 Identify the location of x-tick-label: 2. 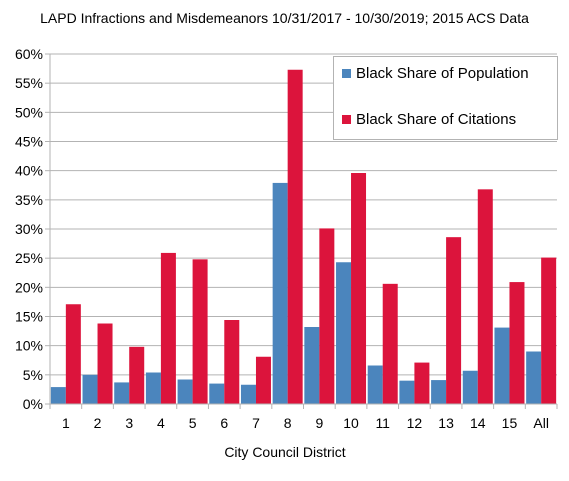
(98, 423).